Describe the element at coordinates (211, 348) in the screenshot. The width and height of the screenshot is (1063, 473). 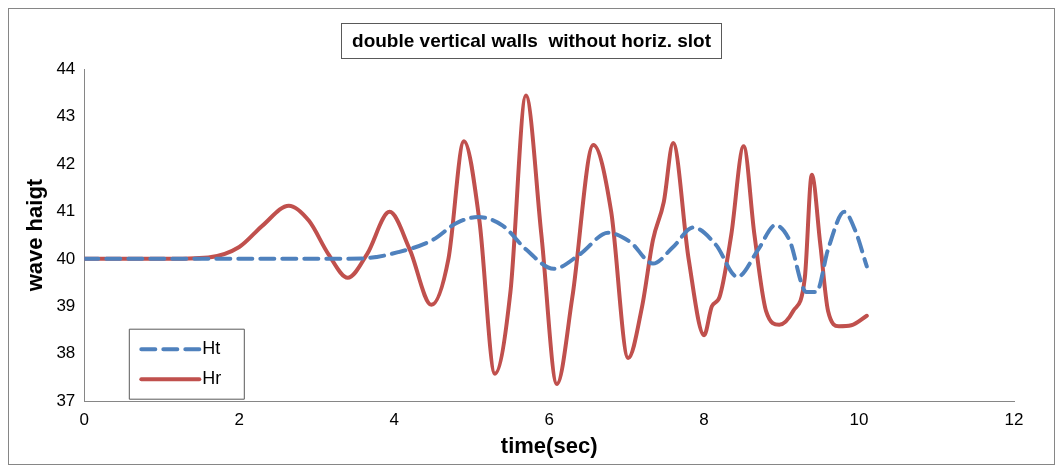
I see `legend-label: Ht` at that location.